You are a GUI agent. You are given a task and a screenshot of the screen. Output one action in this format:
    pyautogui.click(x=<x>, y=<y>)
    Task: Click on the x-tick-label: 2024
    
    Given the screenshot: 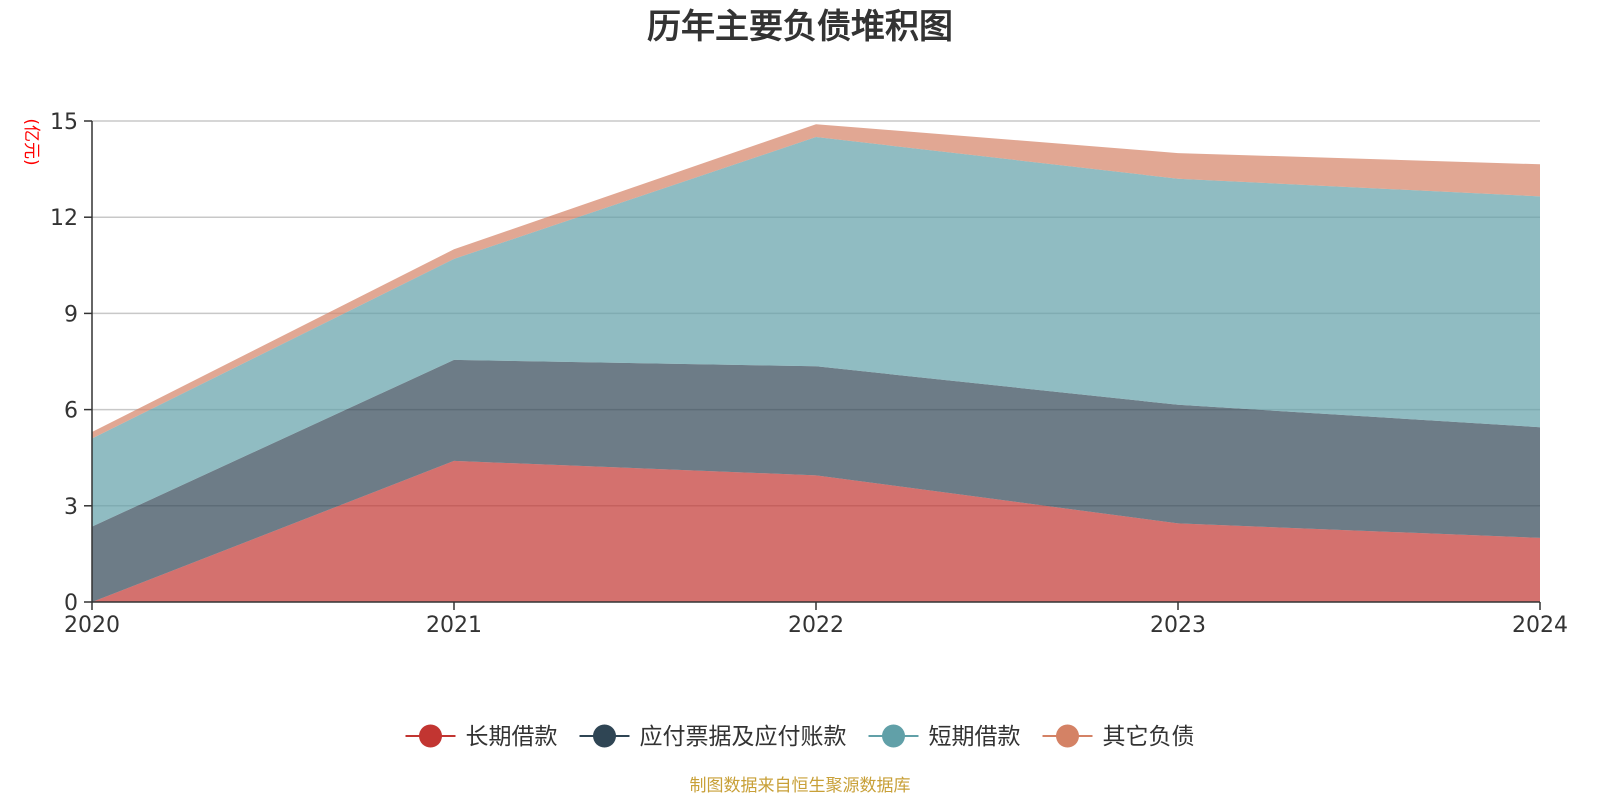 What is the action you would take?
    pyautogui.click(x=1540, y=625)
    